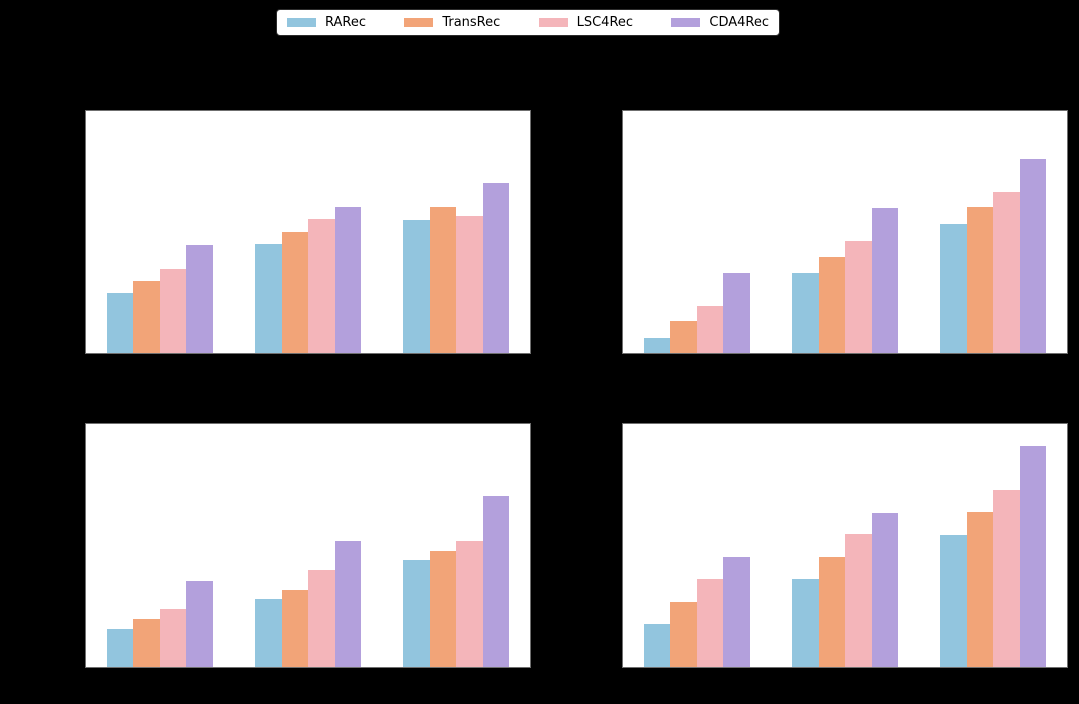 The width and height of the screenshot is (1079, 704). Describe the element at coordinates (419, 22) in the screenshot. I see `transrec-swatch-icon` at that location.